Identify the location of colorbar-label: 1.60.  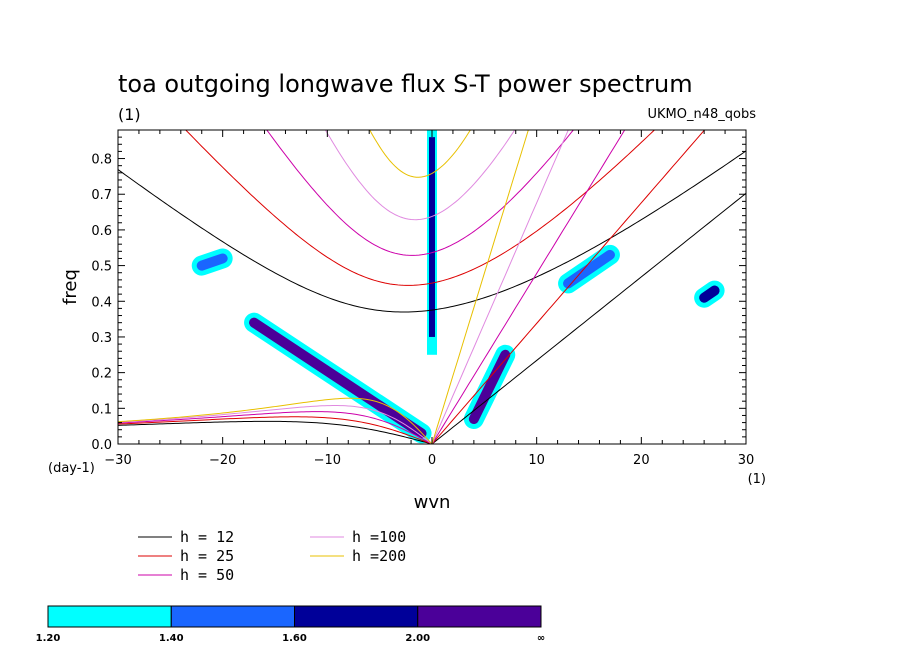
(294, 638).